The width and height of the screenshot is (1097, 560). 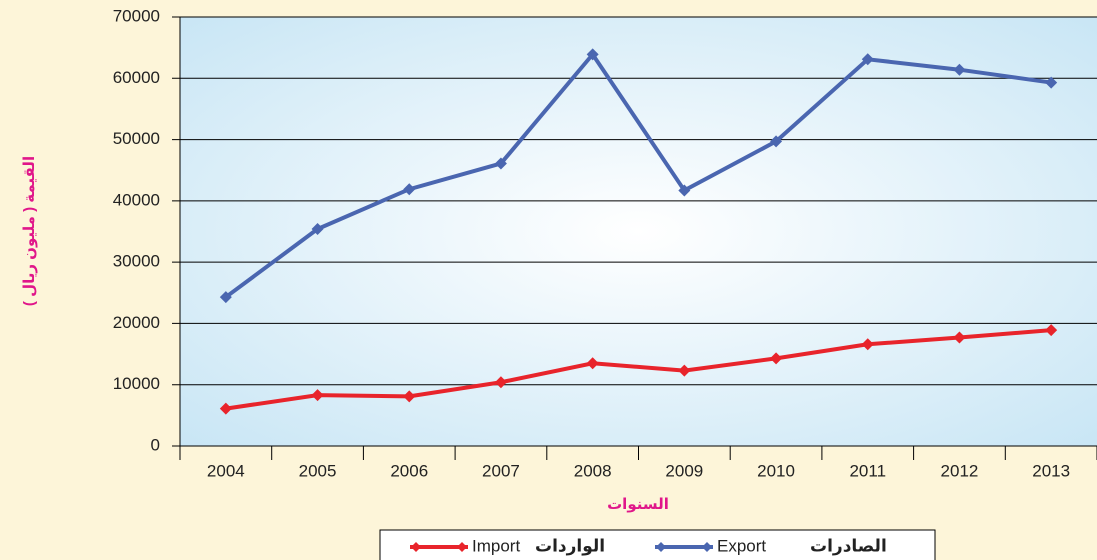 I want to click on y-tick-label: 10000, so click(x=136, y=383).